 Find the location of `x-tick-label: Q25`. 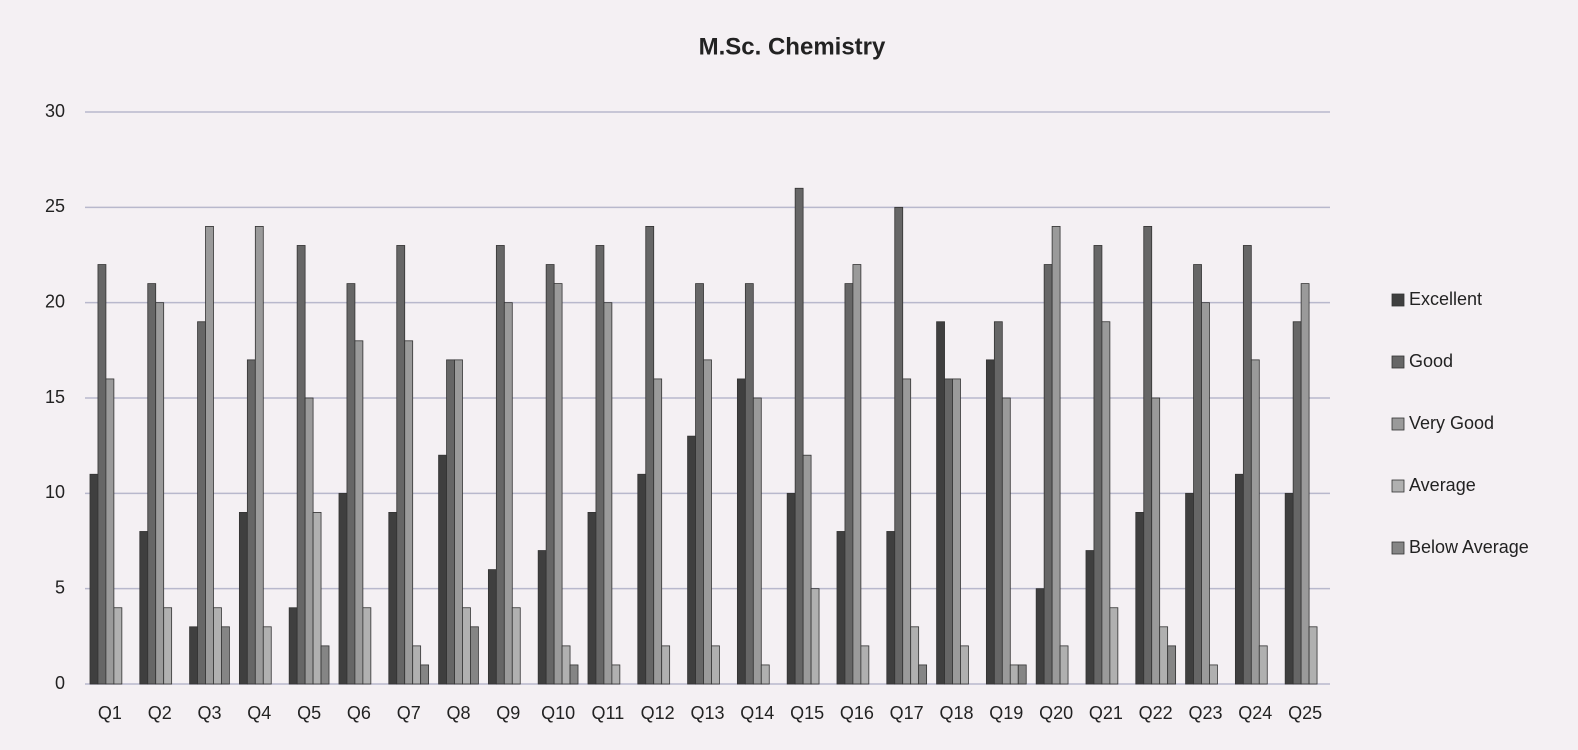

x-tick-label: Q25 is located at coordinates (1305, 713).